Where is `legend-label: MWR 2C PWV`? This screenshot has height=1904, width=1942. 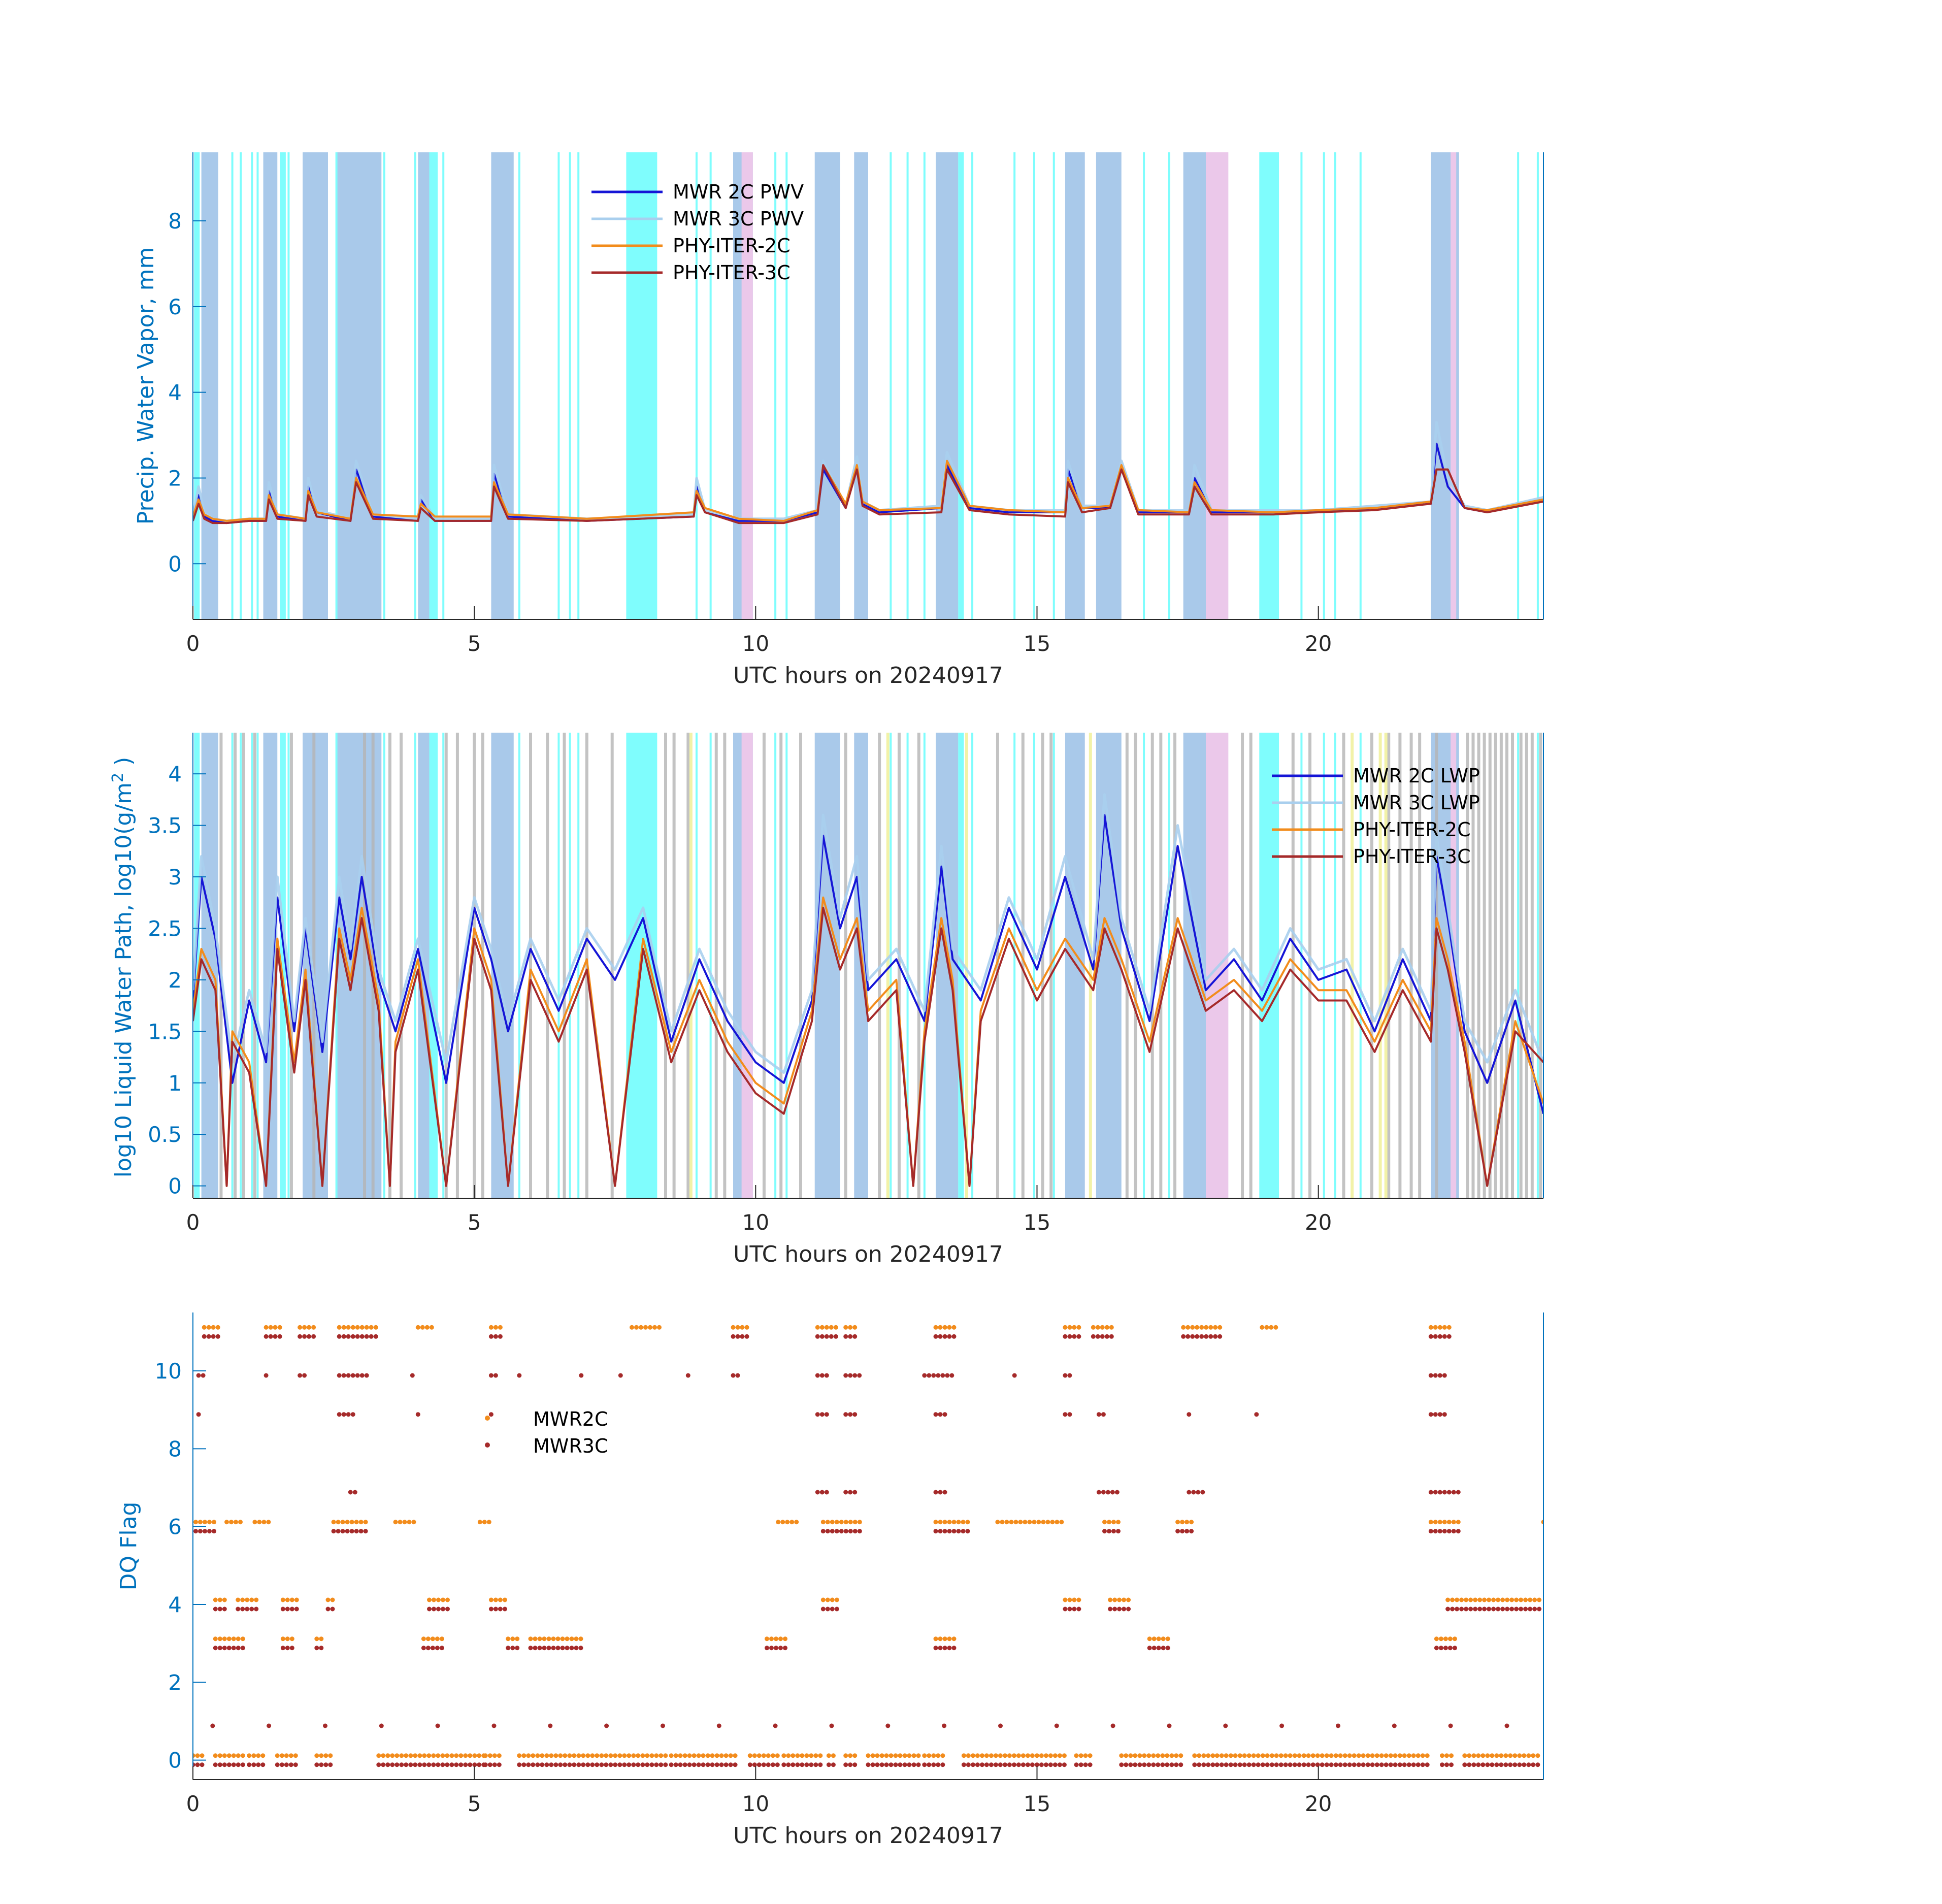
legend-label: MWR 2C PWV is located at coordinates (738, 192).